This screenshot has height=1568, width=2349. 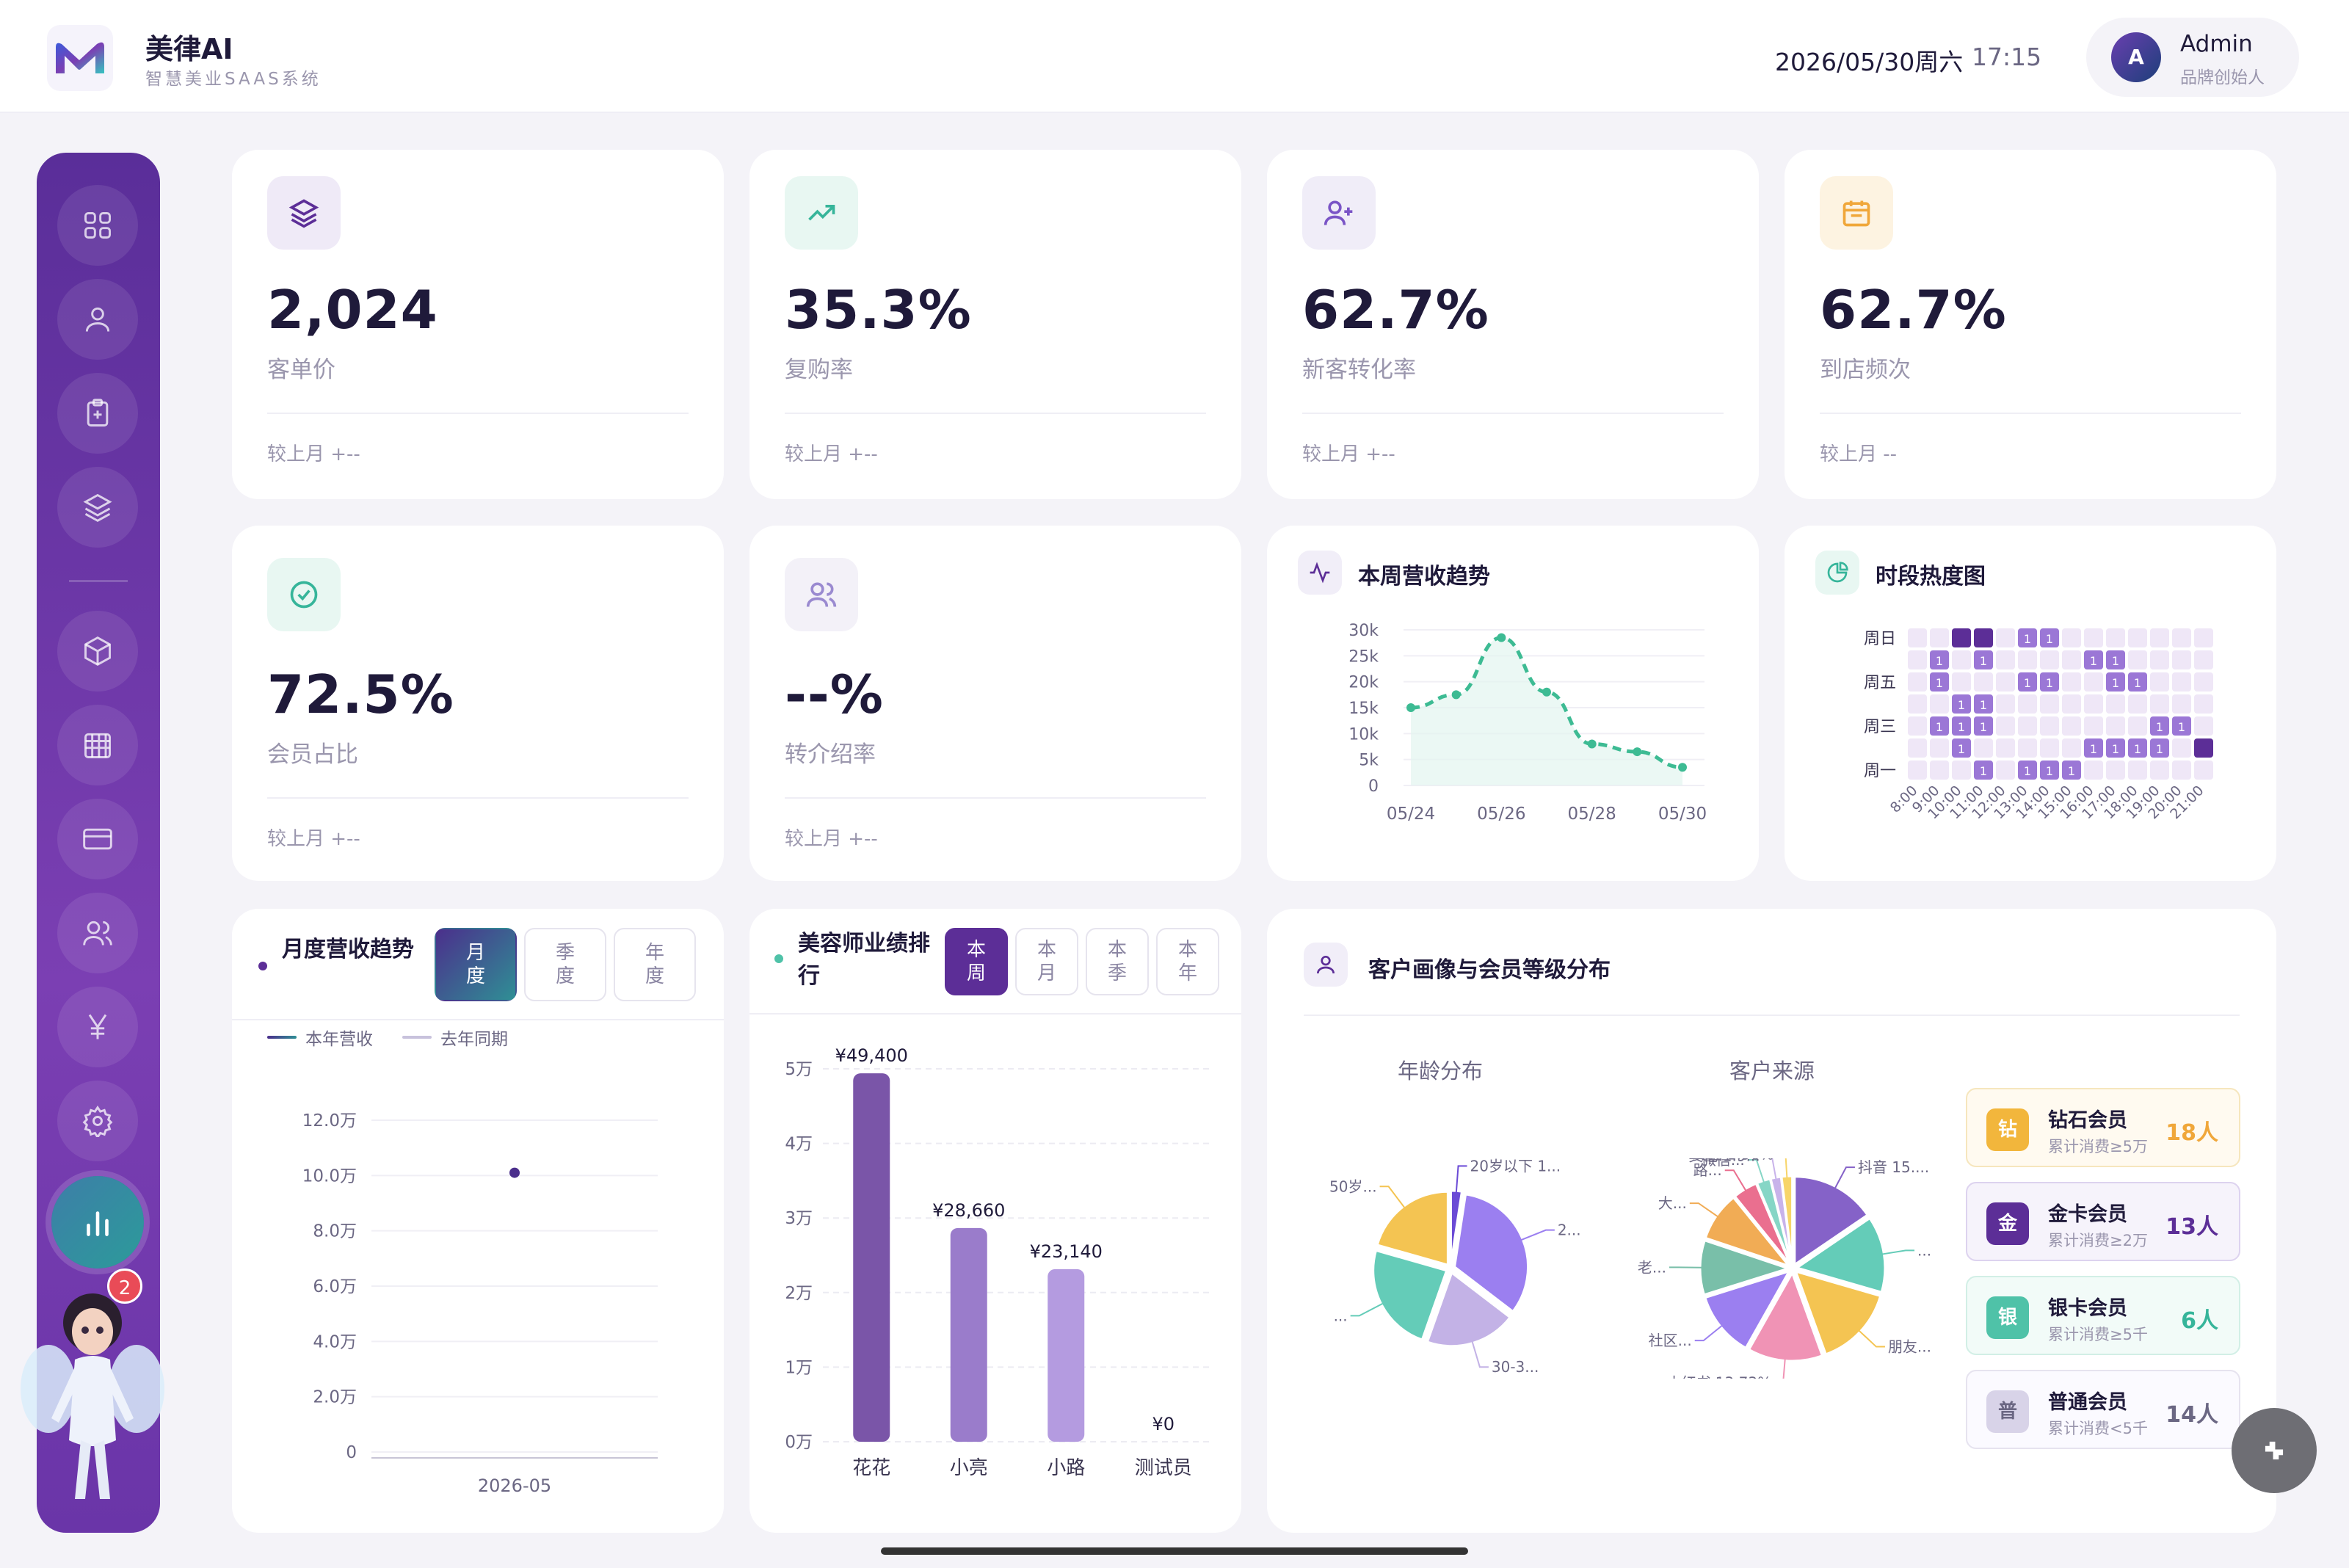 What do you see at coordinates (799, 1442) in the screenshot?
I see `y-tick-label: 0万` at bounding box center [799, 1442].